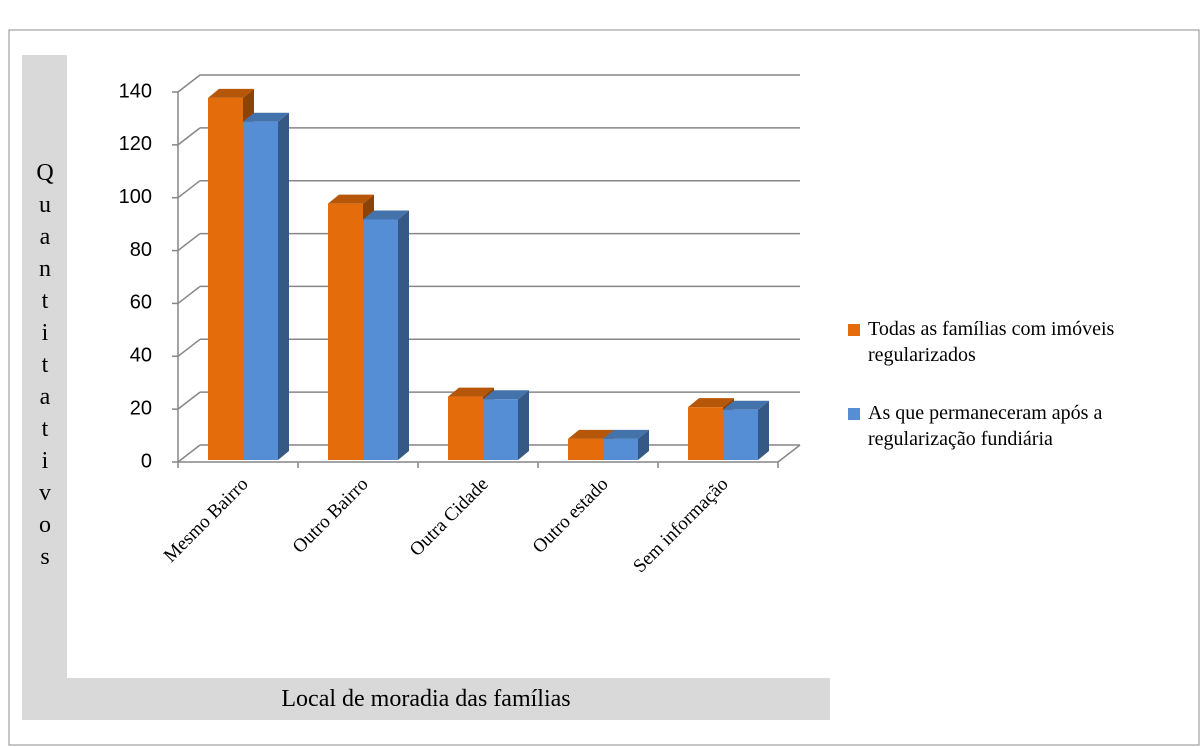 This screenshot has height=747, width=1201. Describe the element at coordinates (789, 453) in the screenshot. I see `floor-right` at that location.